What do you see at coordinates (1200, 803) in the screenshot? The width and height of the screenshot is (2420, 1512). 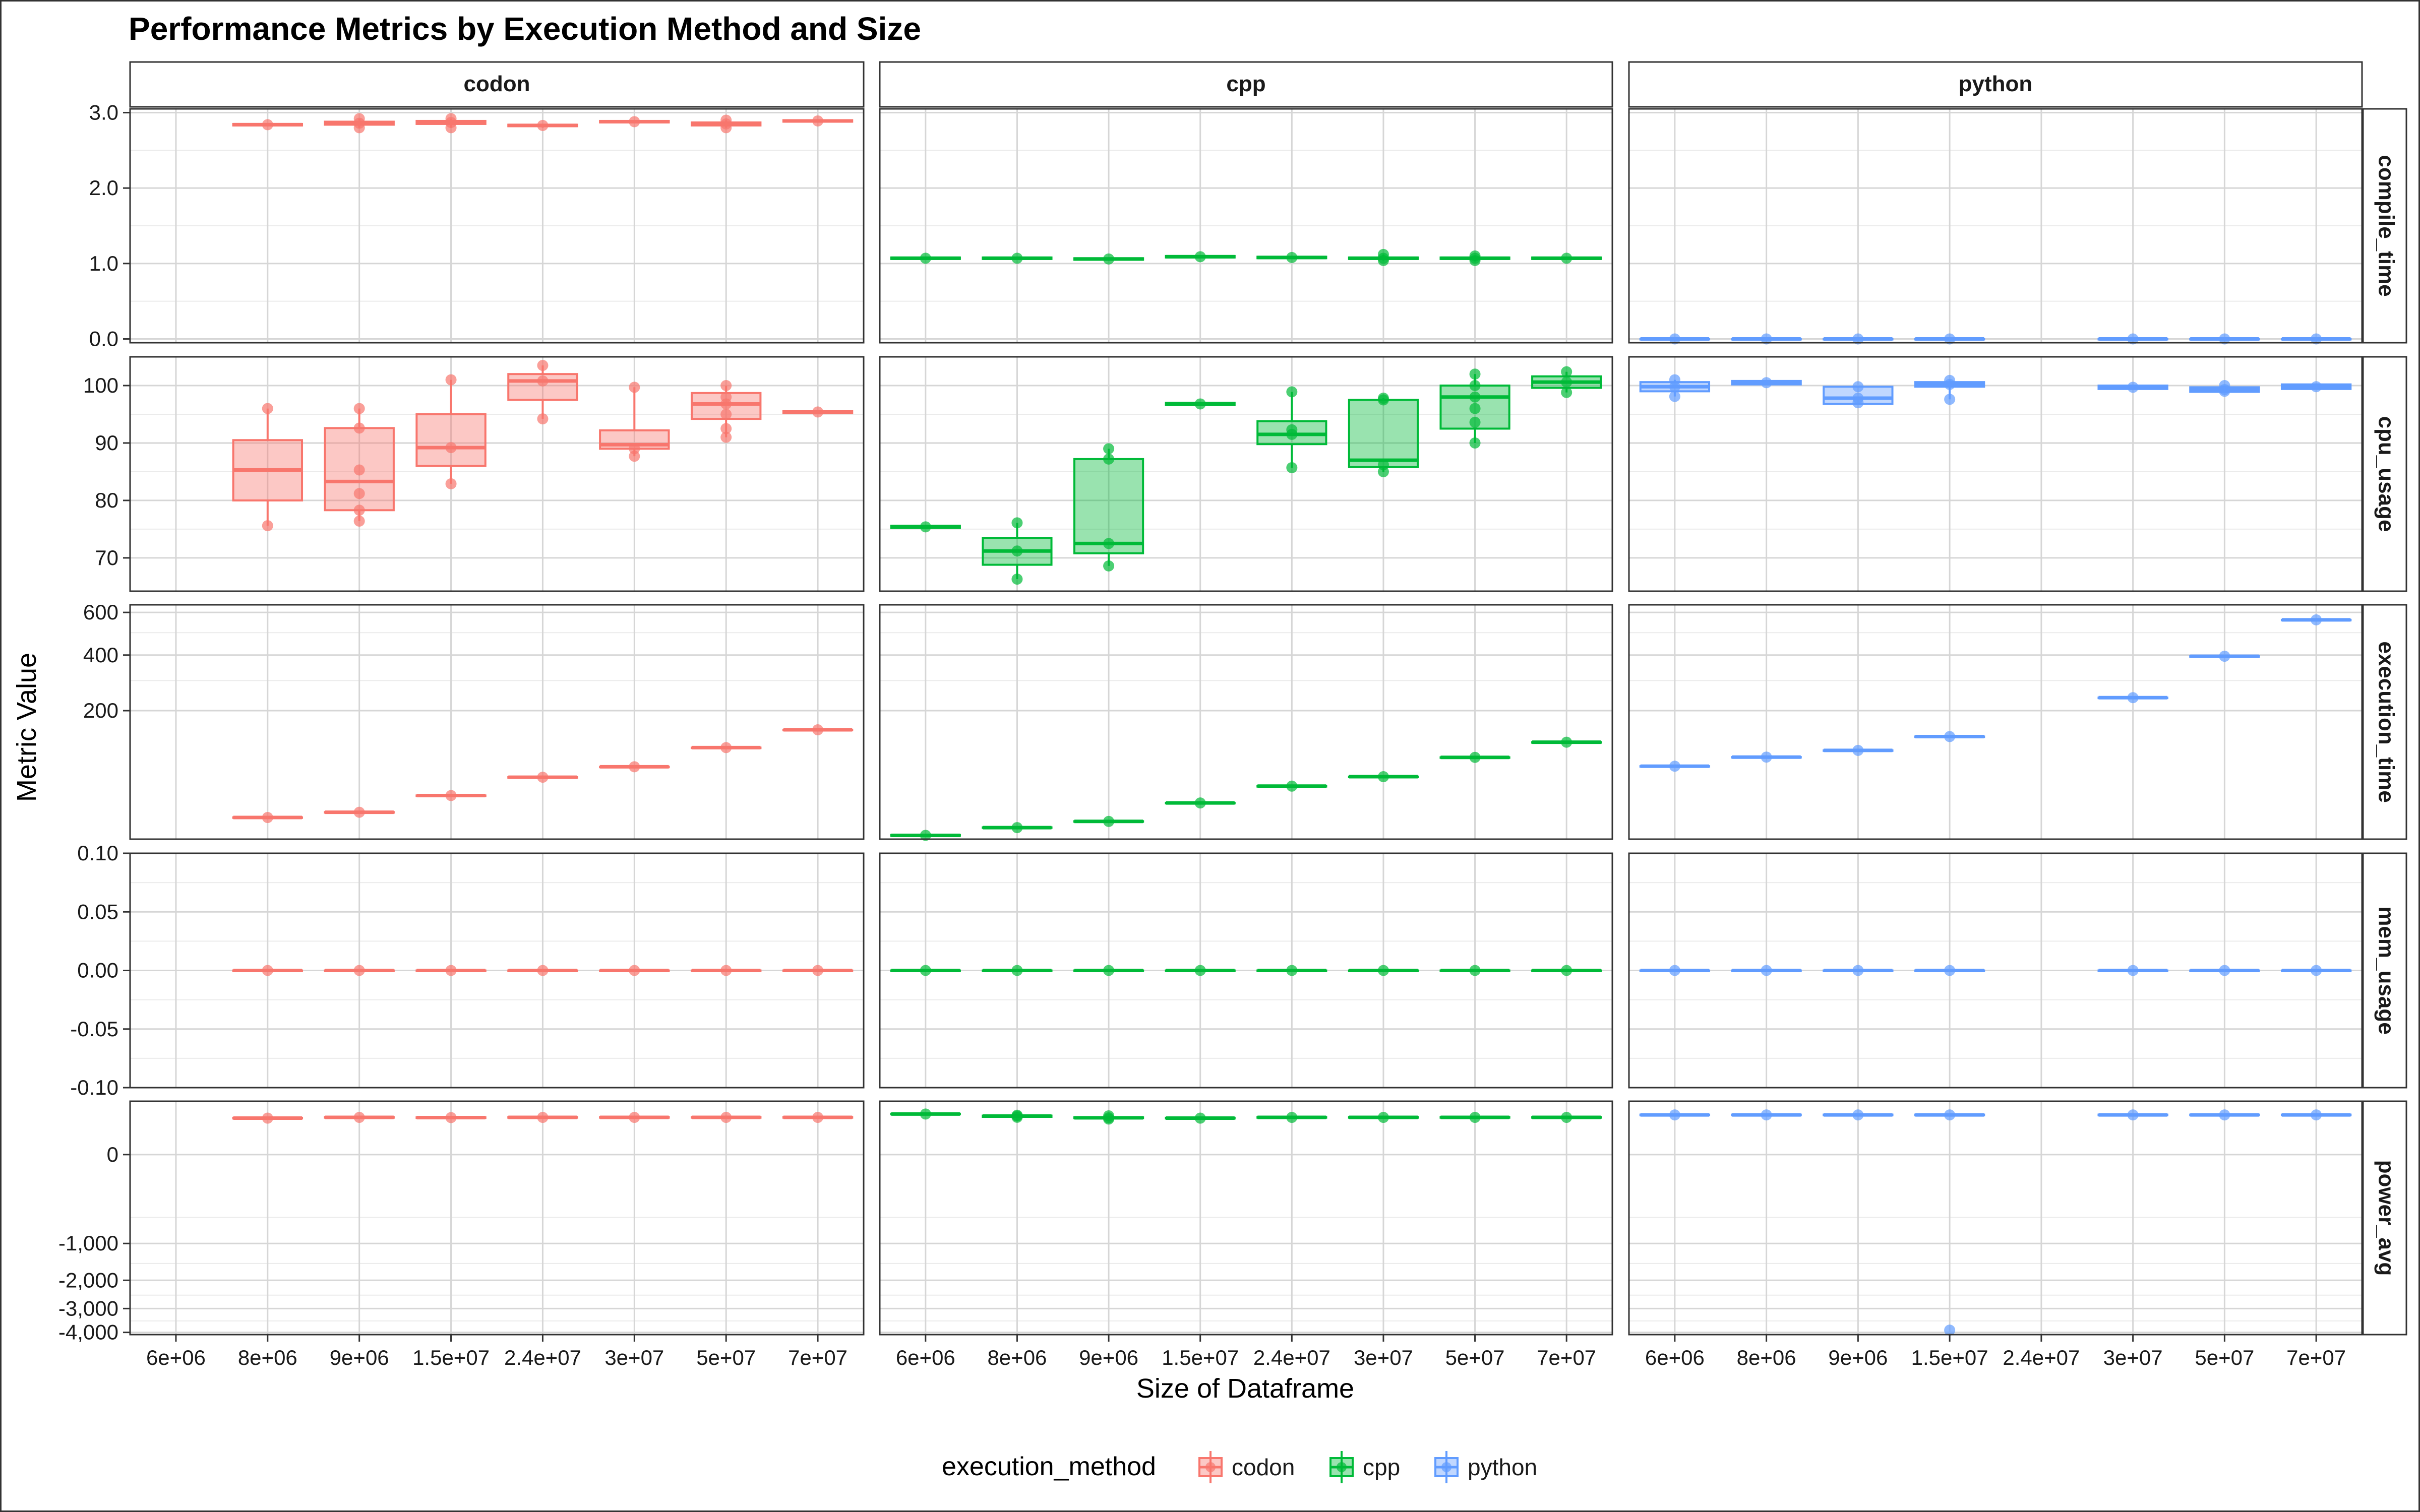 I see `box-cpp-execution_time-1.5e+07` at bounding box center [1200, 803].